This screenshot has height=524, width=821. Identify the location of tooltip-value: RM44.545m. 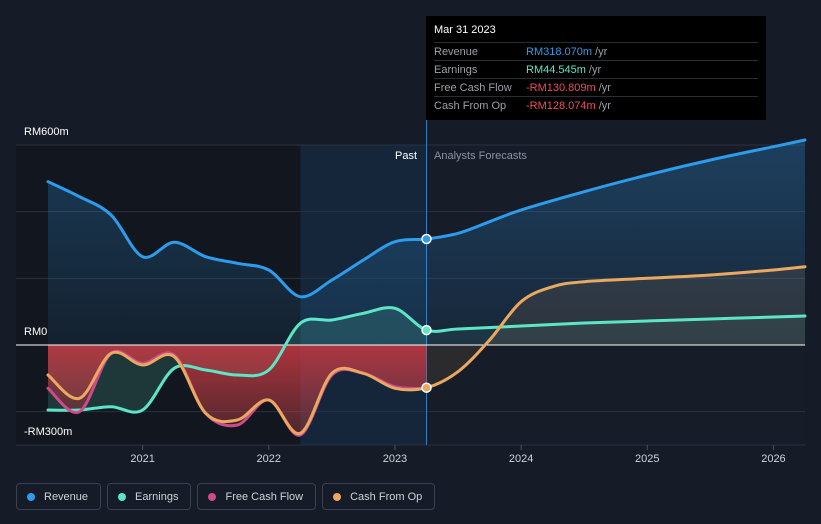
(556, 69).